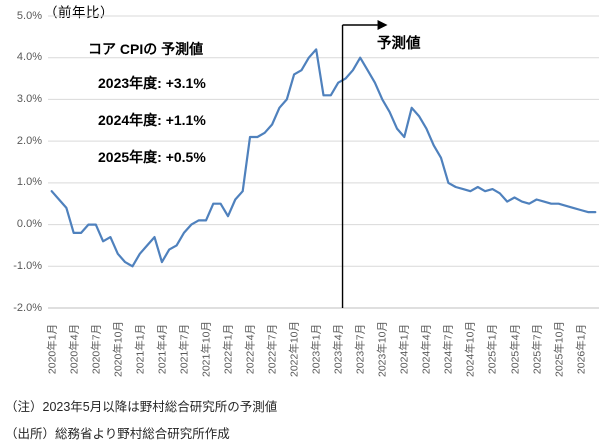 The width and height of the screenshot is (602, 444). I want to click on x-tick-label: 2020年4月, so click(74, 349).